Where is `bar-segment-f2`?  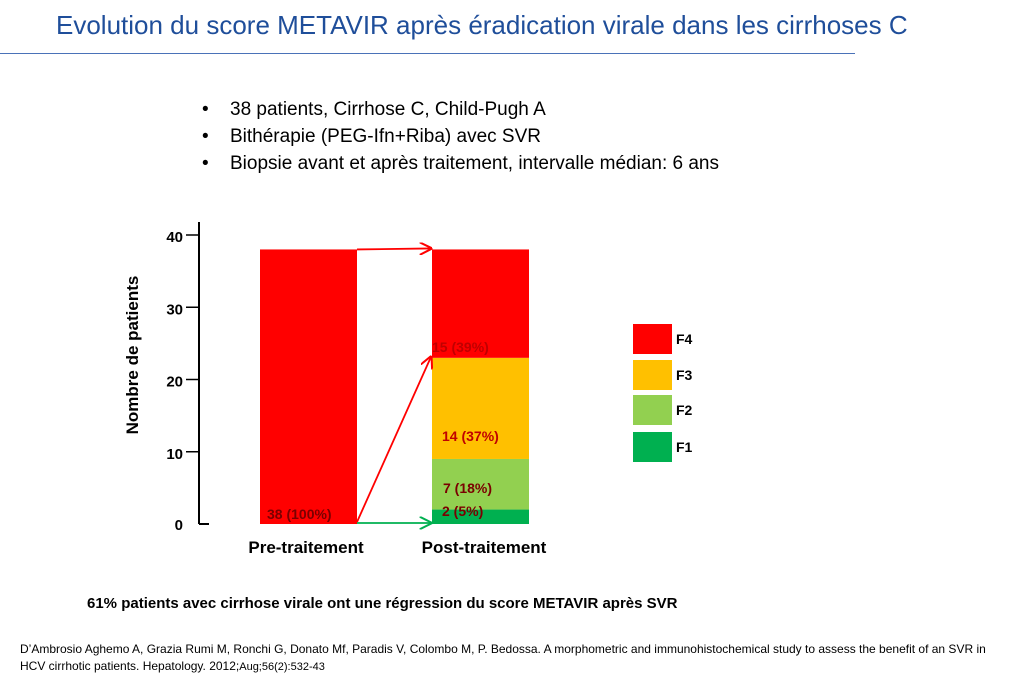
bar-segment-f2 is located at coordinates (480, 484).